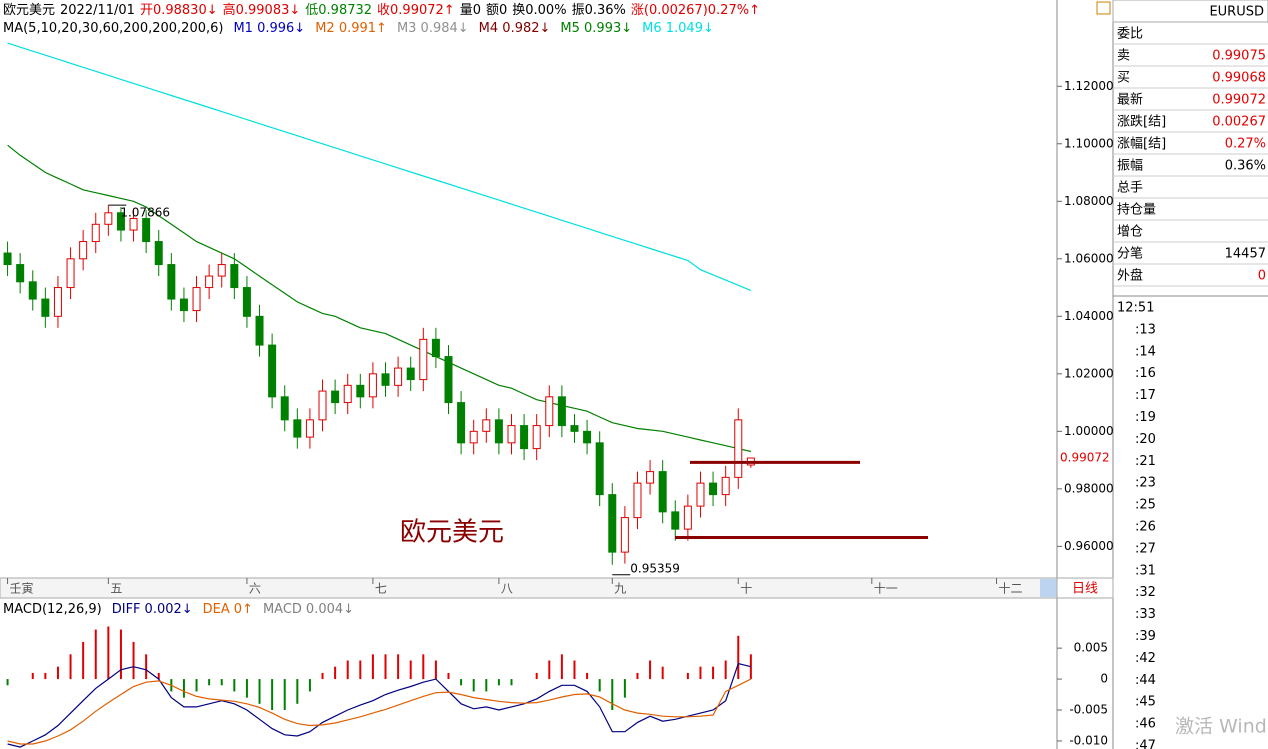 This screenshot has width=1268, height=749. What do you see at coordinates (178, 609) in the screenshot?
I see `macd-legend: MACD(12,26,9) DIFF 0.002↓ DEA 0↑ MACD 0.004↓` at bounding box center [178, 609].